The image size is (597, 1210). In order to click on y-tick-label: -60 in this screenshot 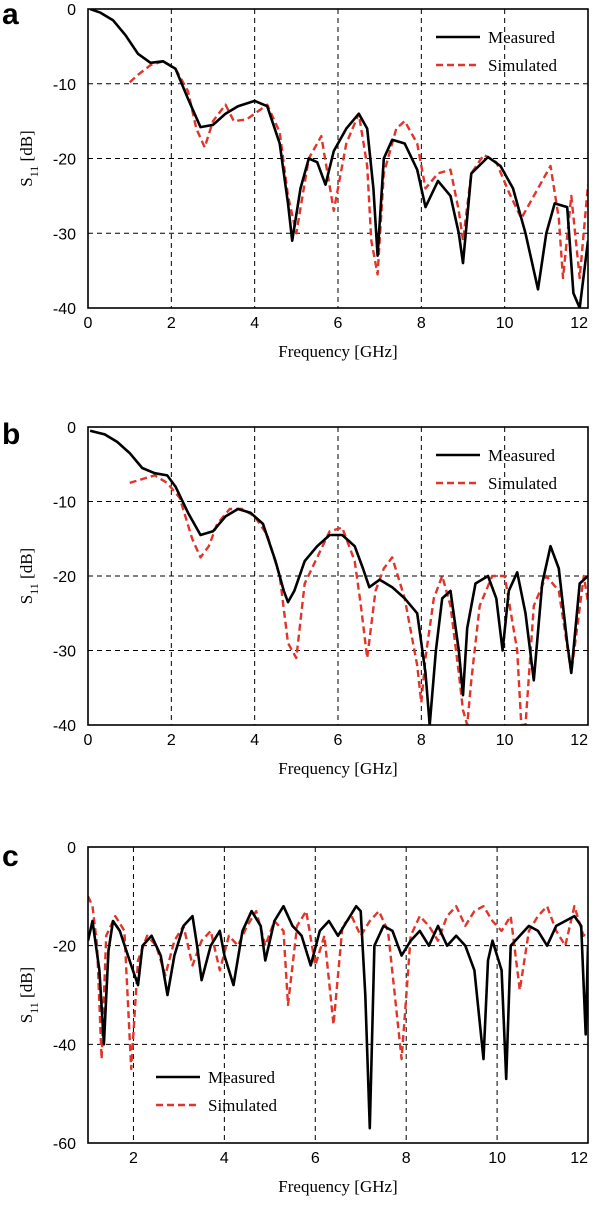, I will do `click(64, 1144)`.